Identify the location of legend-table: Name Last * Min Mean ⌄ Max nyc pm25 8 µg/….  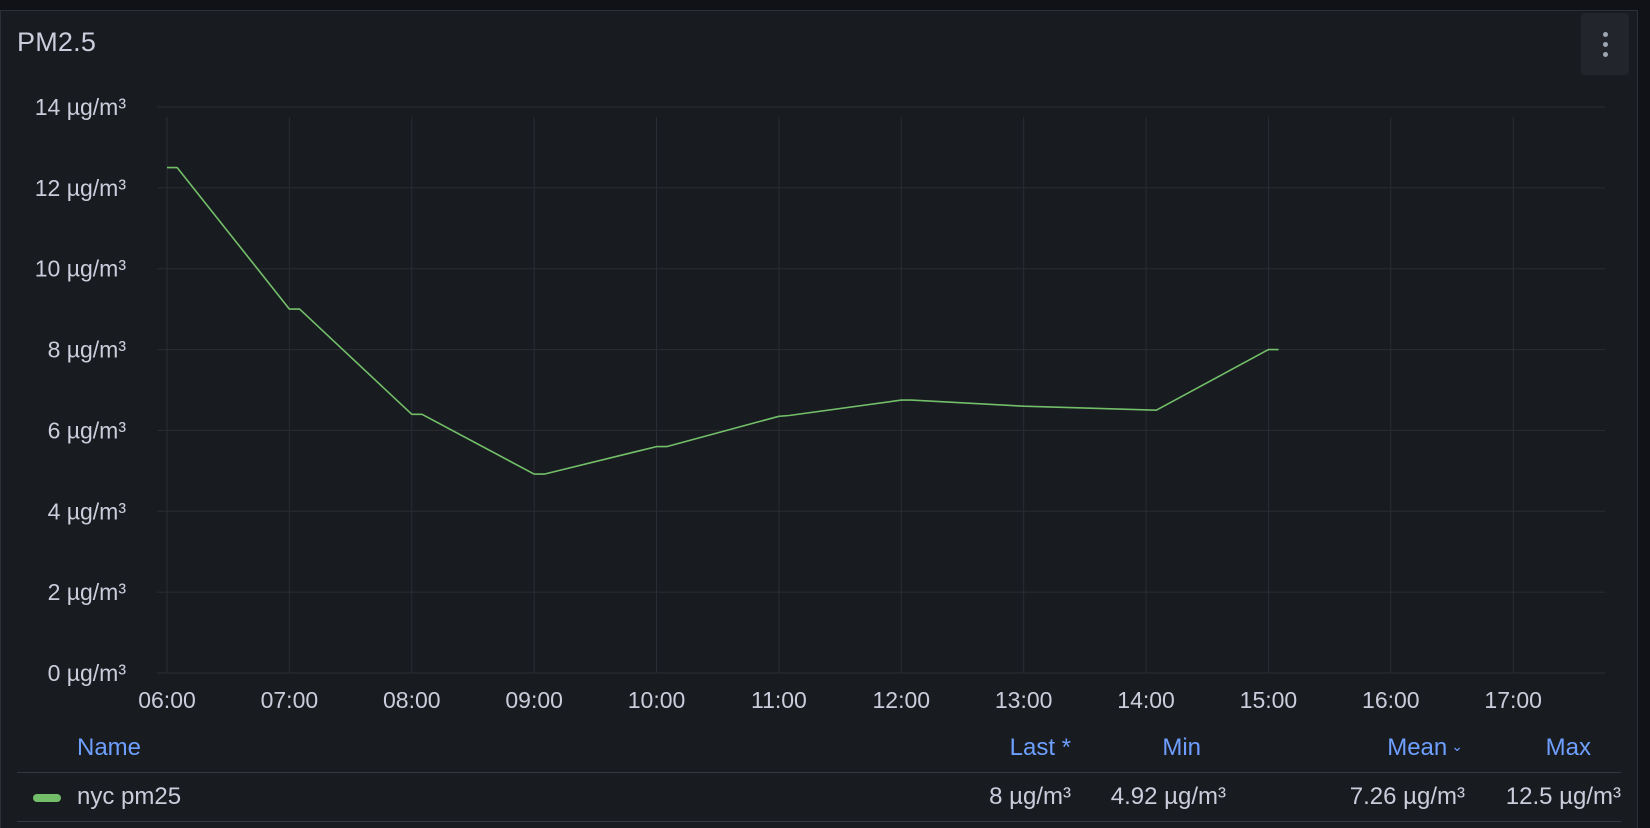
(819, 773).